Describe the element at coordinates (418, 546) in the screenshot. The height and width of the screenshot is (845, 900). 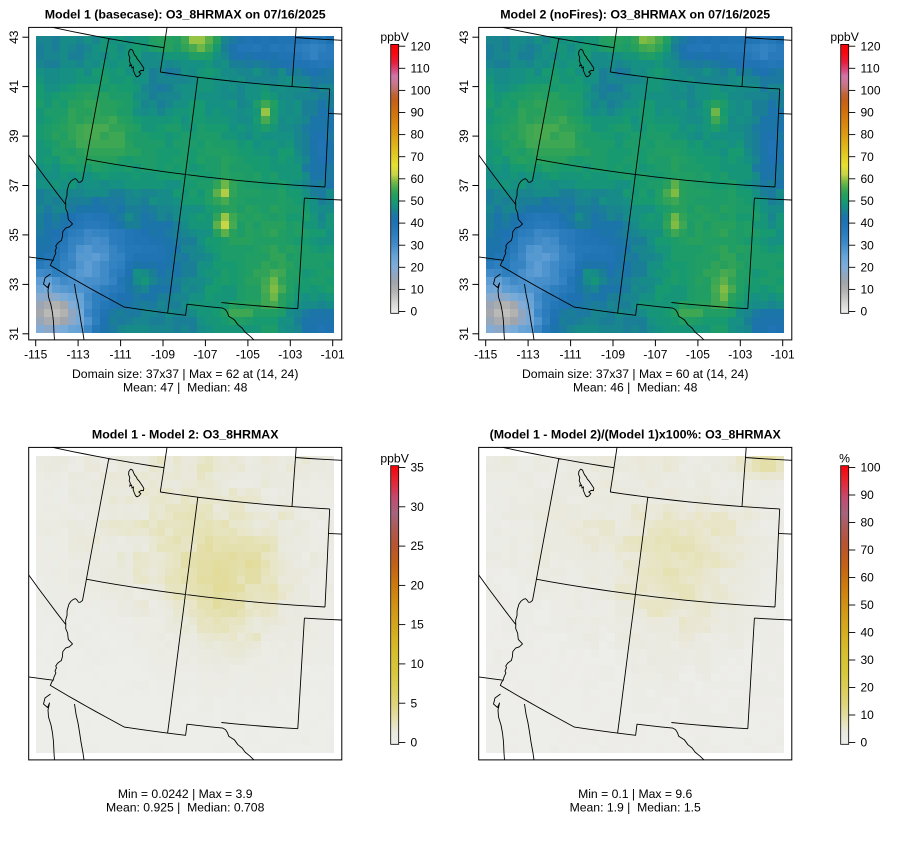
I see `svg-text: 25` at that location.